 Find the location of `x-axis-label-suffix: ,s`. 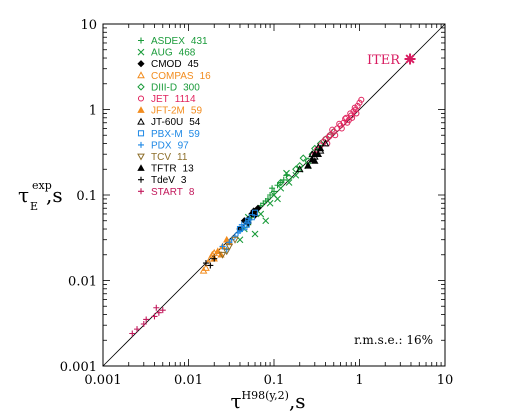

x-axis-label-suffix: ,s is located at coordinates (297, 401).